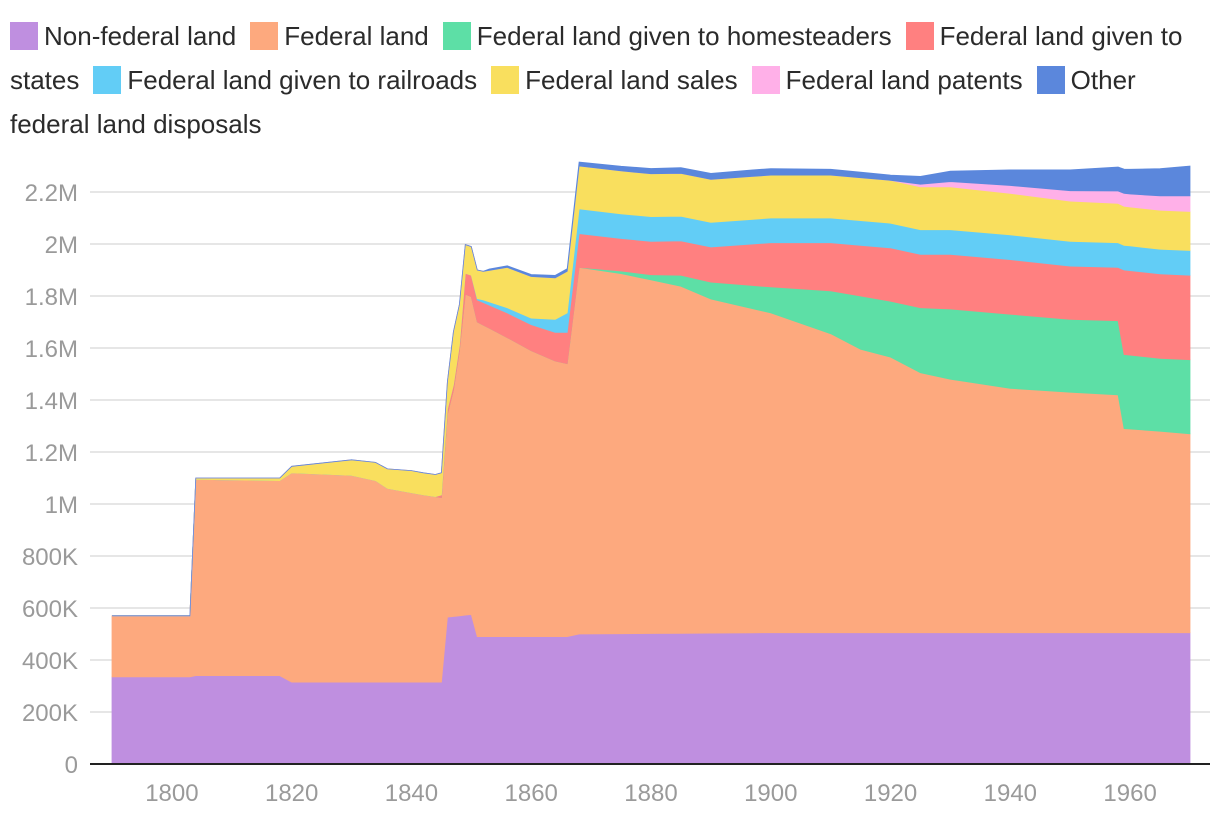 This screenshot has width=1220, height=822. Describe the element at coordinates (51, 453) in the screenshot. I see `y-tick-label: 1.2M` at that location.